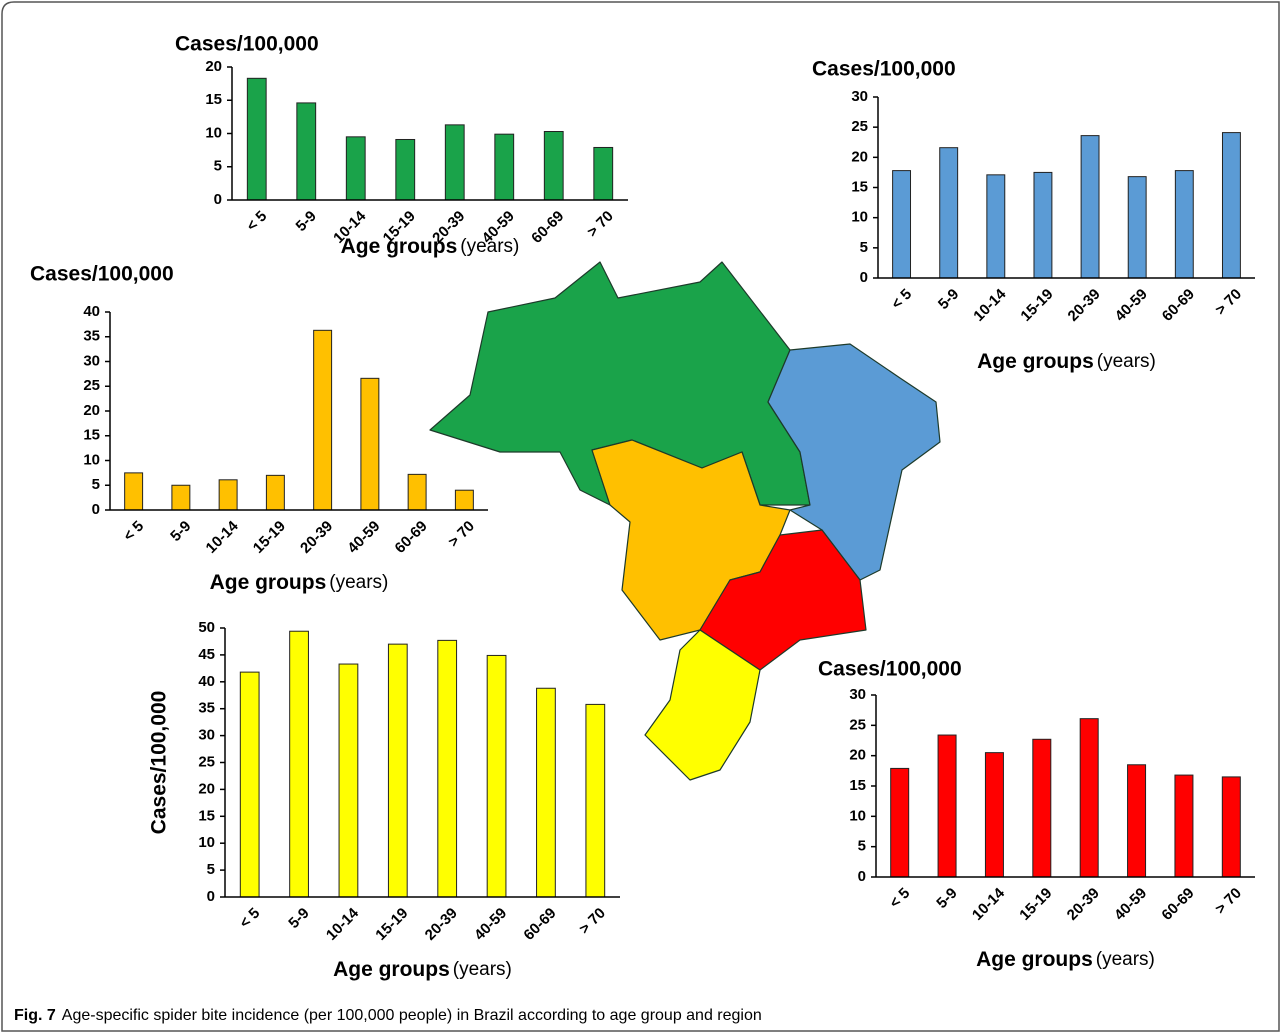 The width and height of the screenshot is (1281, 1033). What do you see at coordinates (206, 654) in the screenshot?
I see `y-tick-label: 45` at bounding box center [206, 654].